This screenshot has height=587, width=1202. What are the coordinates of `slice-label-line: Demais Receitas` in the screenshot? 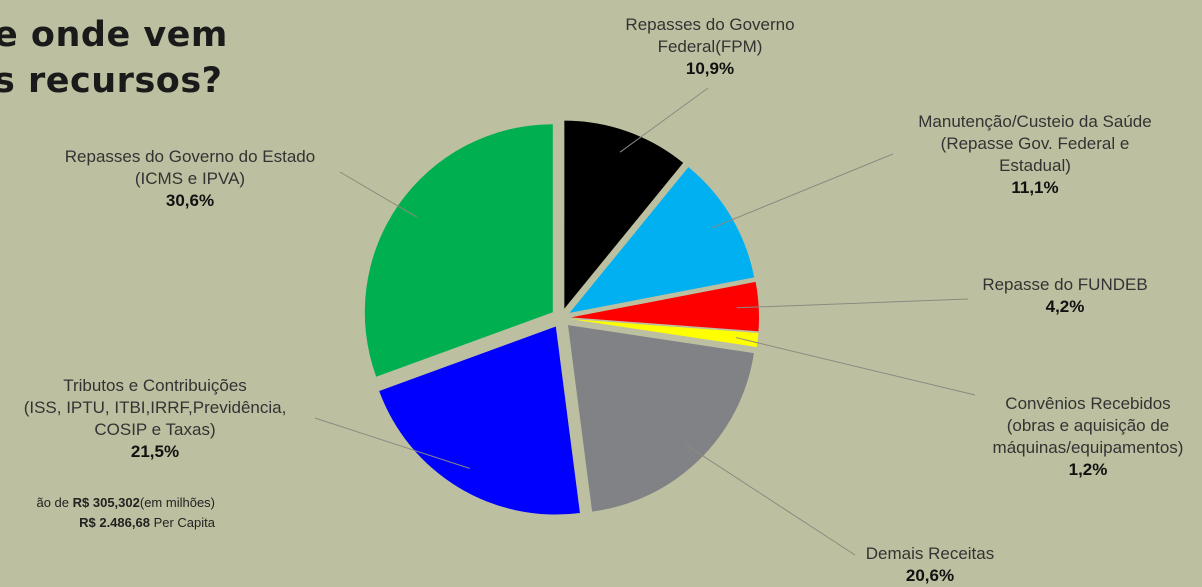 It's located at (930, 553).